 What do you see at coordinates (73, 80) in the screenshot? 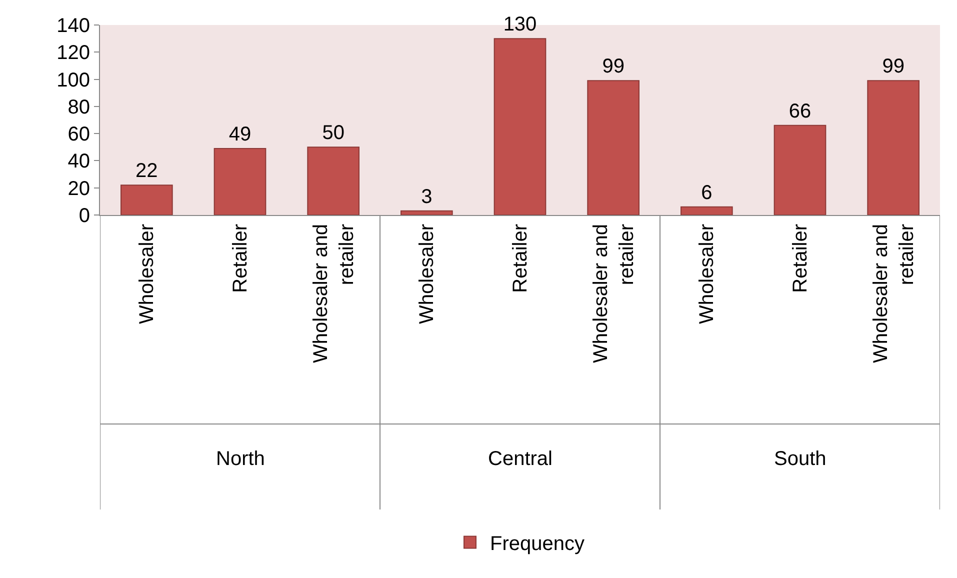
I see `y-tick-label: 100` at bounding box center [73, 80].